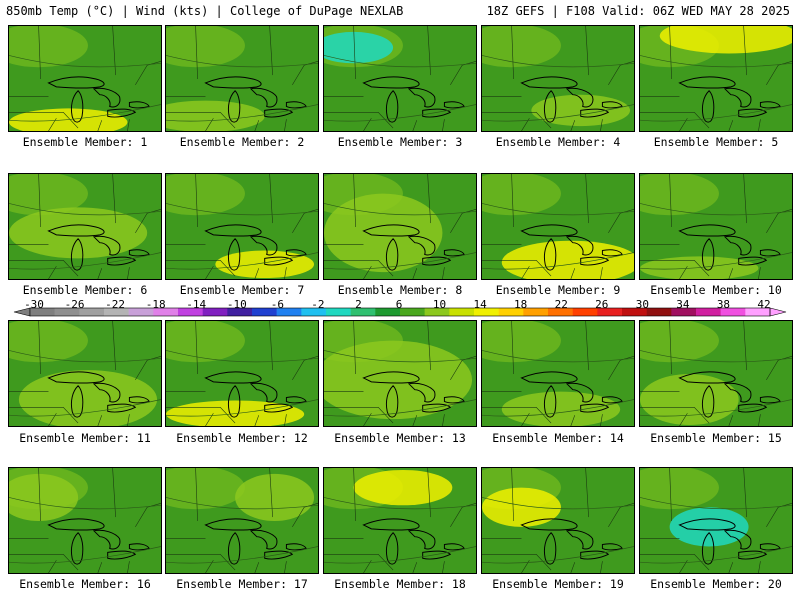  Describe the element at coordinates (358, 304) in the screenshot. I see `colorbar-tick: 2` at that location.